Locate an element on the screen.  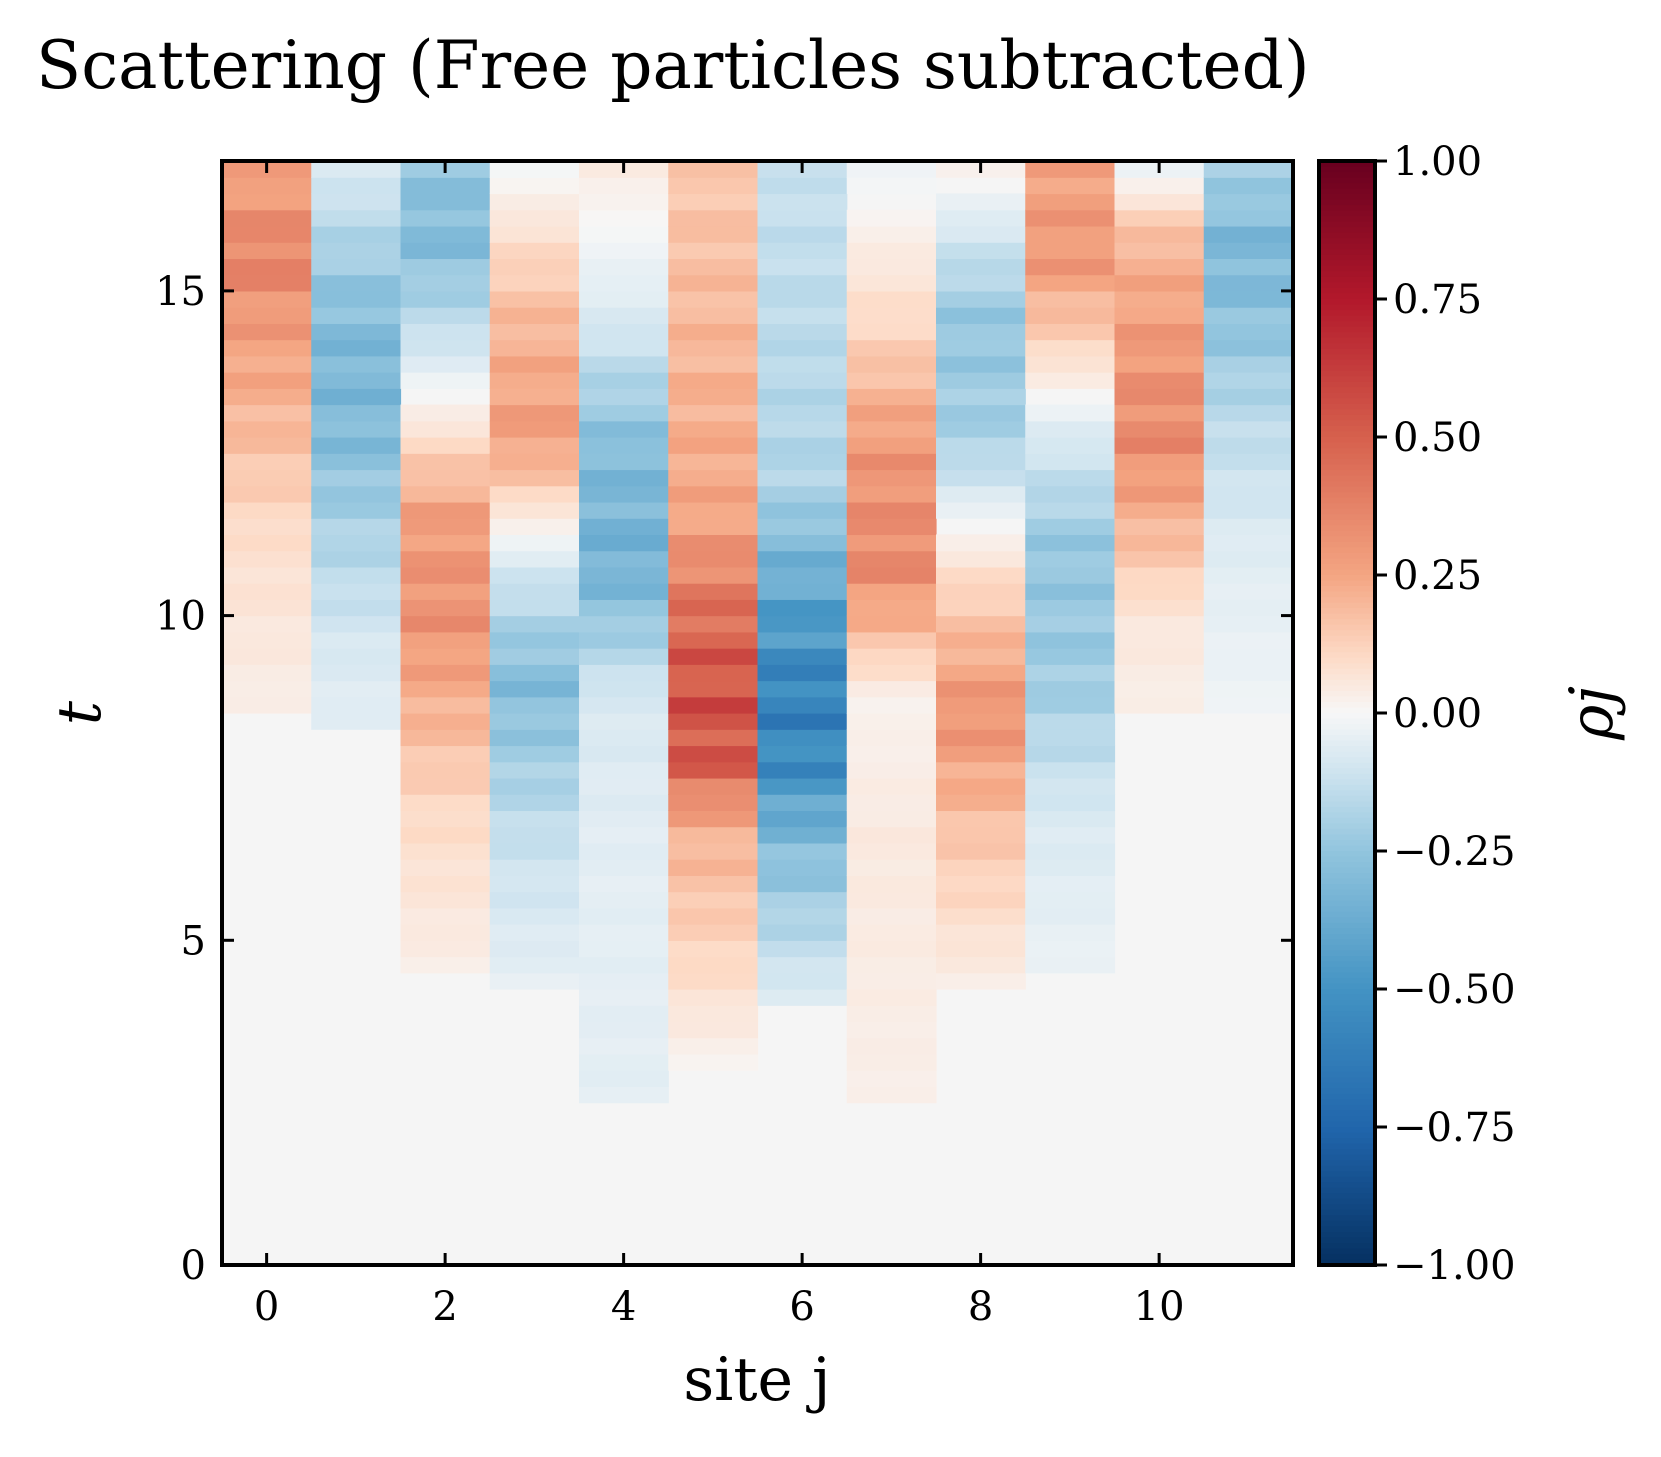
colorbar-ticks: 1.00 0.75 0.50 0.25 0.00 −0.25 −0.50 −0.75 −1.00 is located at coordinates (1445, 714).